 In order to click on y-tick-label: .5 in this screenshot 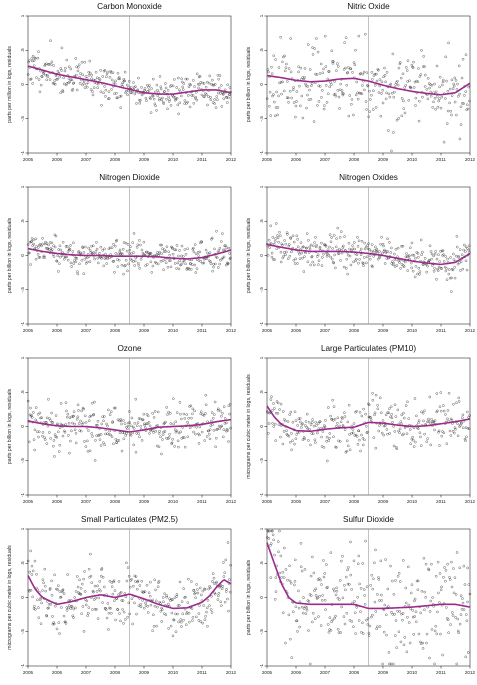, I will do `click(261, 392)`.